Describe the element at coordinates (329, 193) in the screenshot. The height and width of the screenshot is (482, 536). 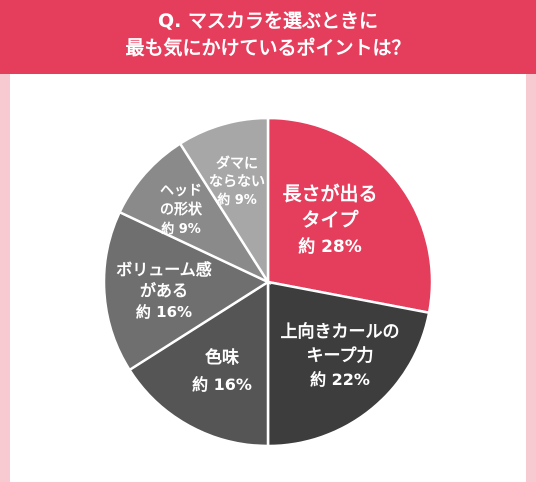
I see `slice-1-label-line-1: 長さが出る` at that location.